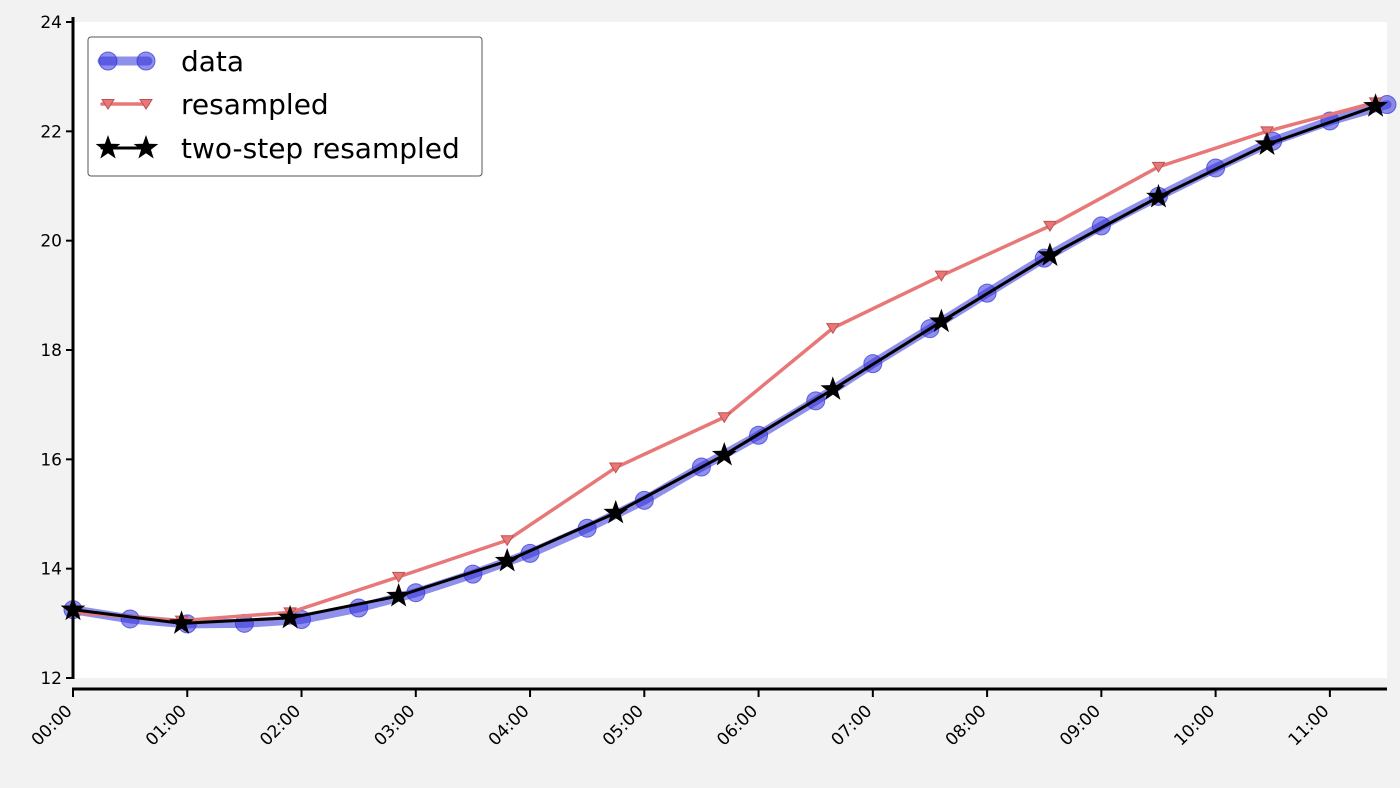 Image resolution: width=1400 pixels, height=788 pixels. Describe the element at coordinates (51, 679) in the screenshot. I see `y-tick-label: 12` at that location.